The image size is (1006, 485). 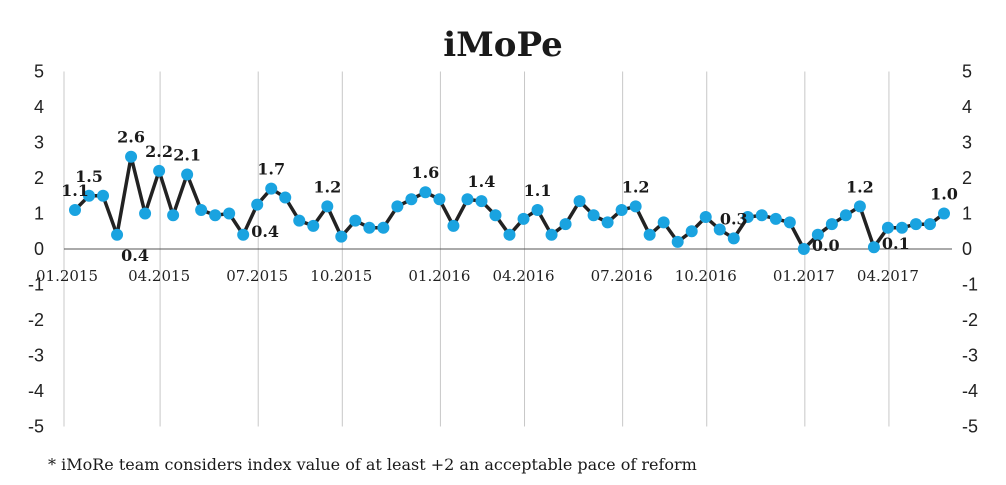 What do you see at coordinates (888, 276) in the screenshot?
I see `x-tick-label: 04.2017` at bounding box center [888, 276].